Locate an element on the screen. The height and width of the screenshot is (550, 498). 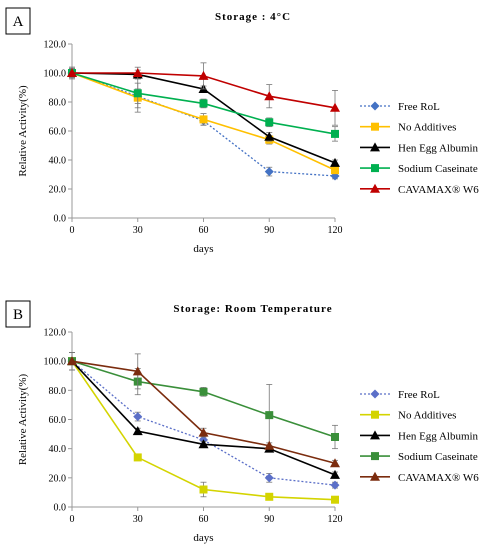
y-tick-label: 60.0 is located at coordinates (58, 132).